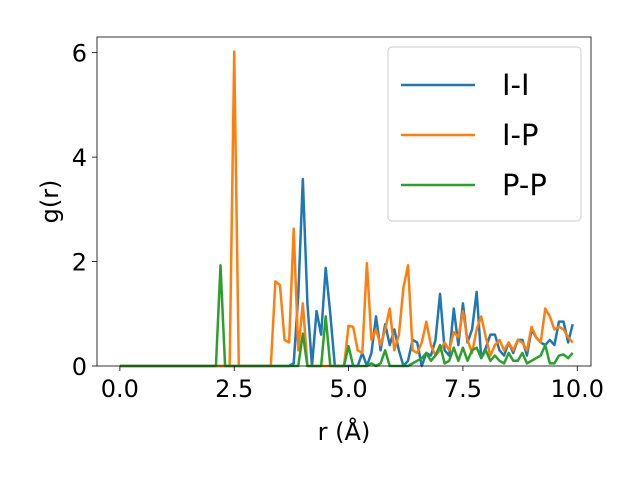 The image size is (640, 480). Describe the element at coordinates (79, 263) in the screenshot. I see `y-tick-label: 2` at that location.